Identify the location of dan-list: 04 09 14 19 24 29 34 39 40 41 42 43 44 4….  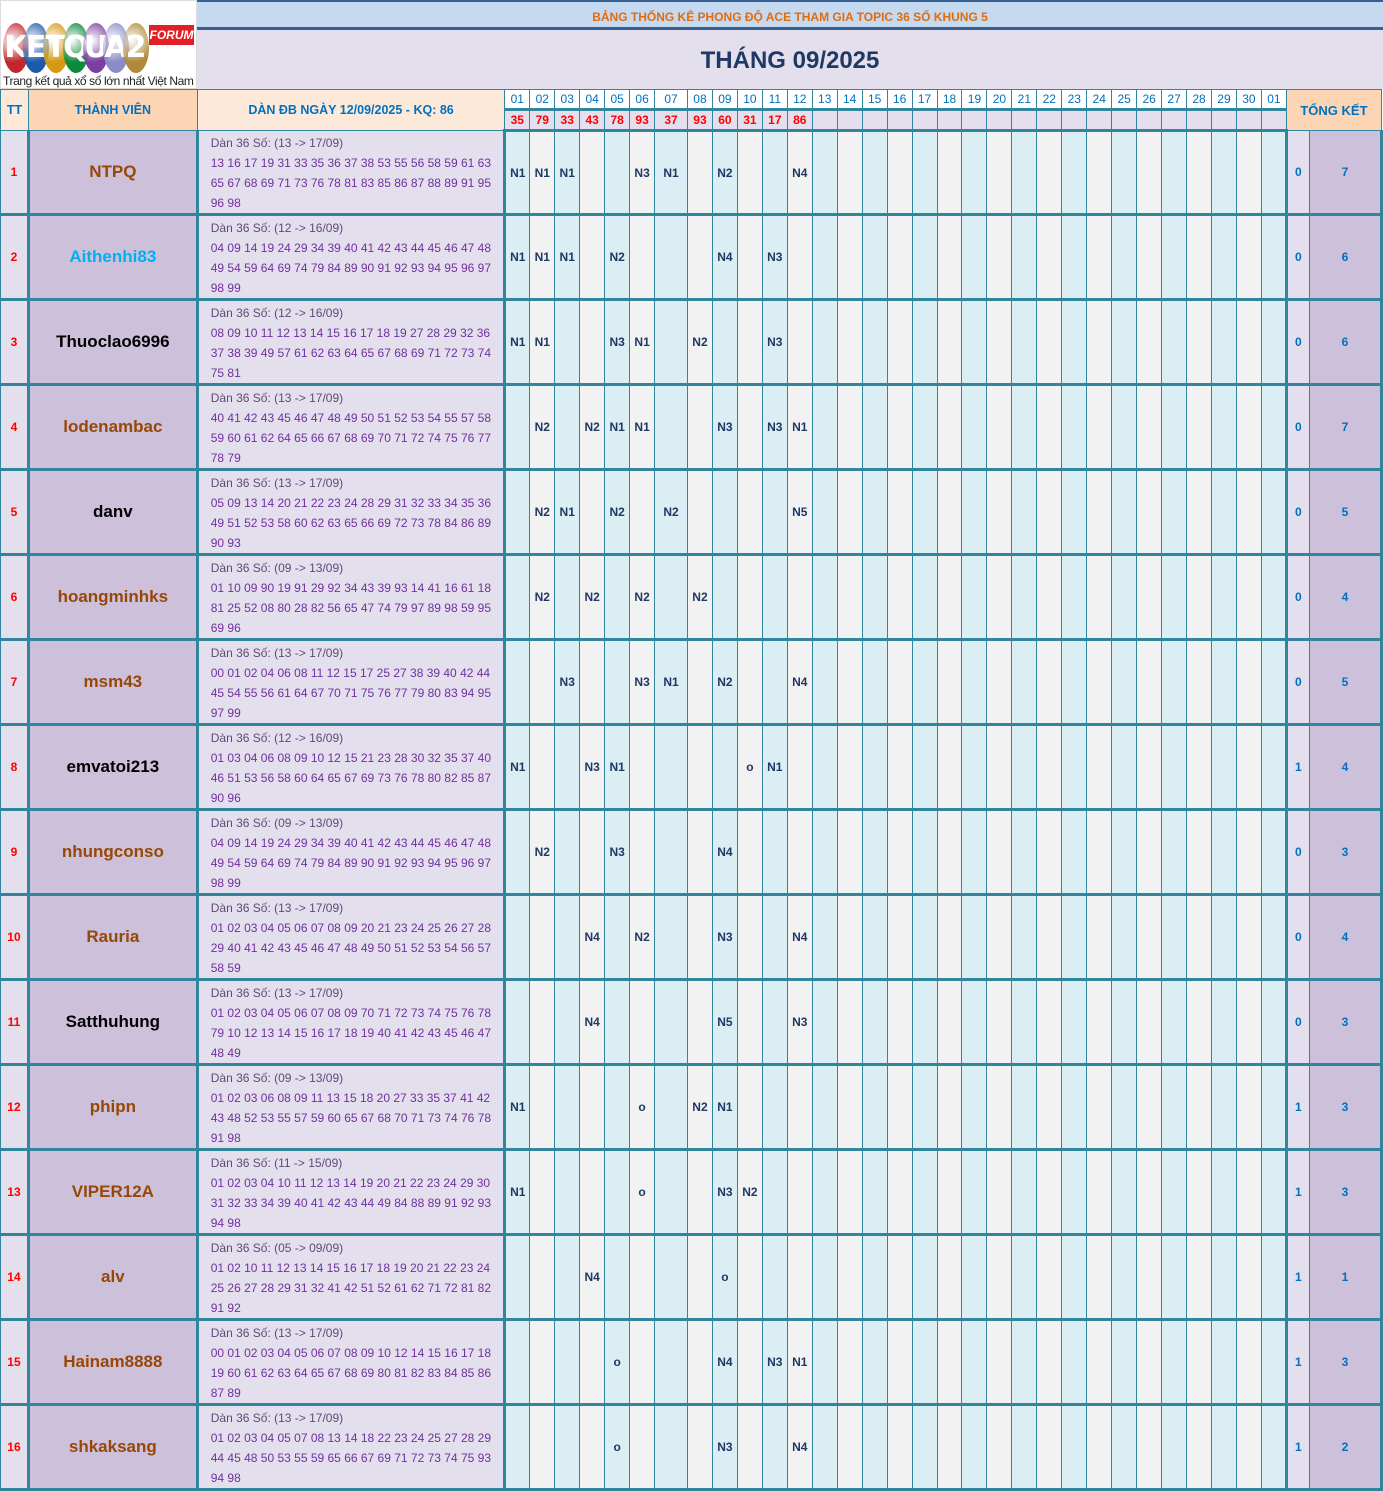
(350, 268).